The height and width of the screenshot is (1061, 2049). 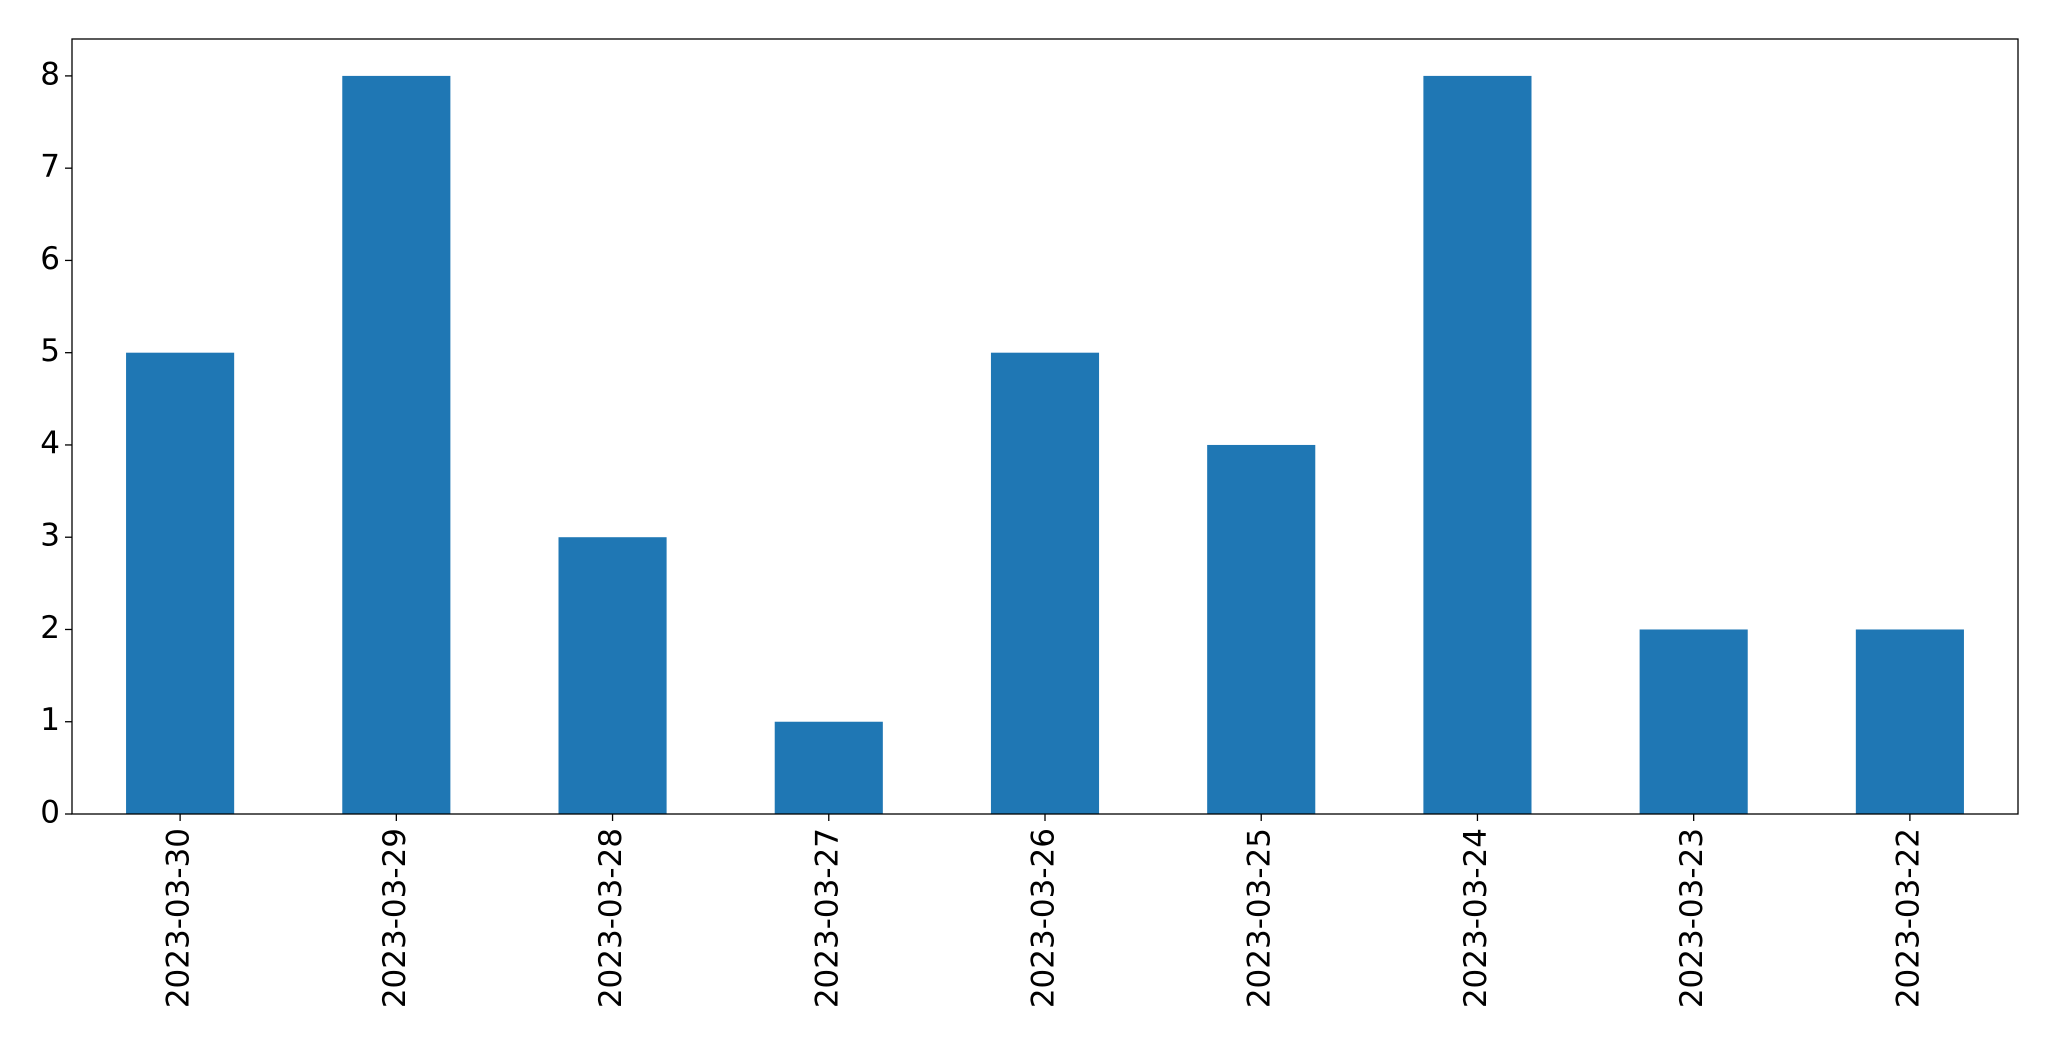 What do you see at coordinates (1260, 918) in the screenshot?
I see `x-tick-label: 2023-03-25` at bounding box center [1260, 918].